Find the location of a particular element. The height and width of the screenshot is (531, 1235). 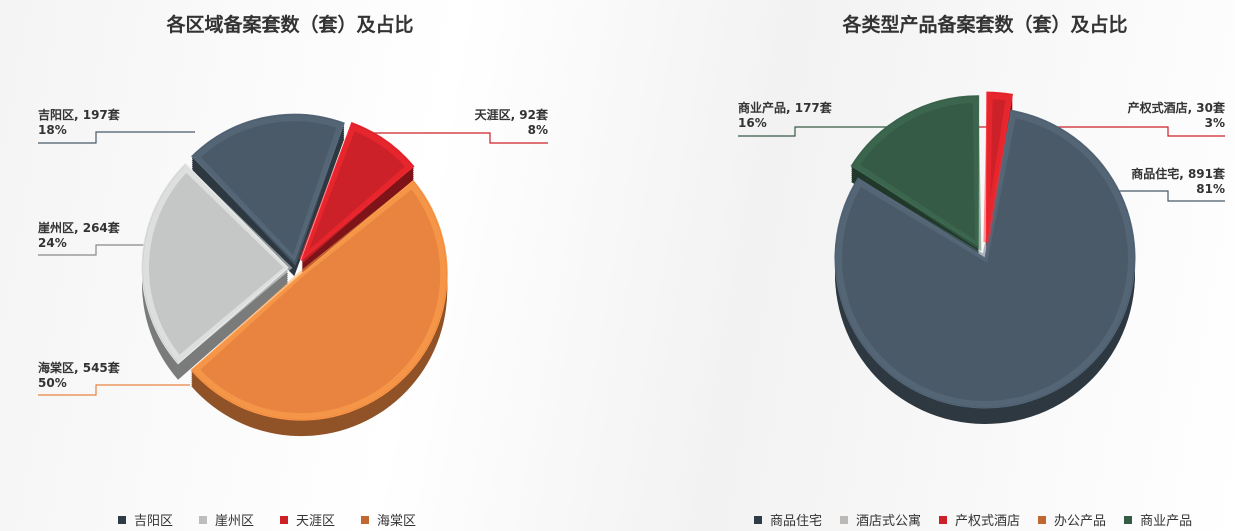

legend-item: 海棠区 is located at coordinates (388, 519).